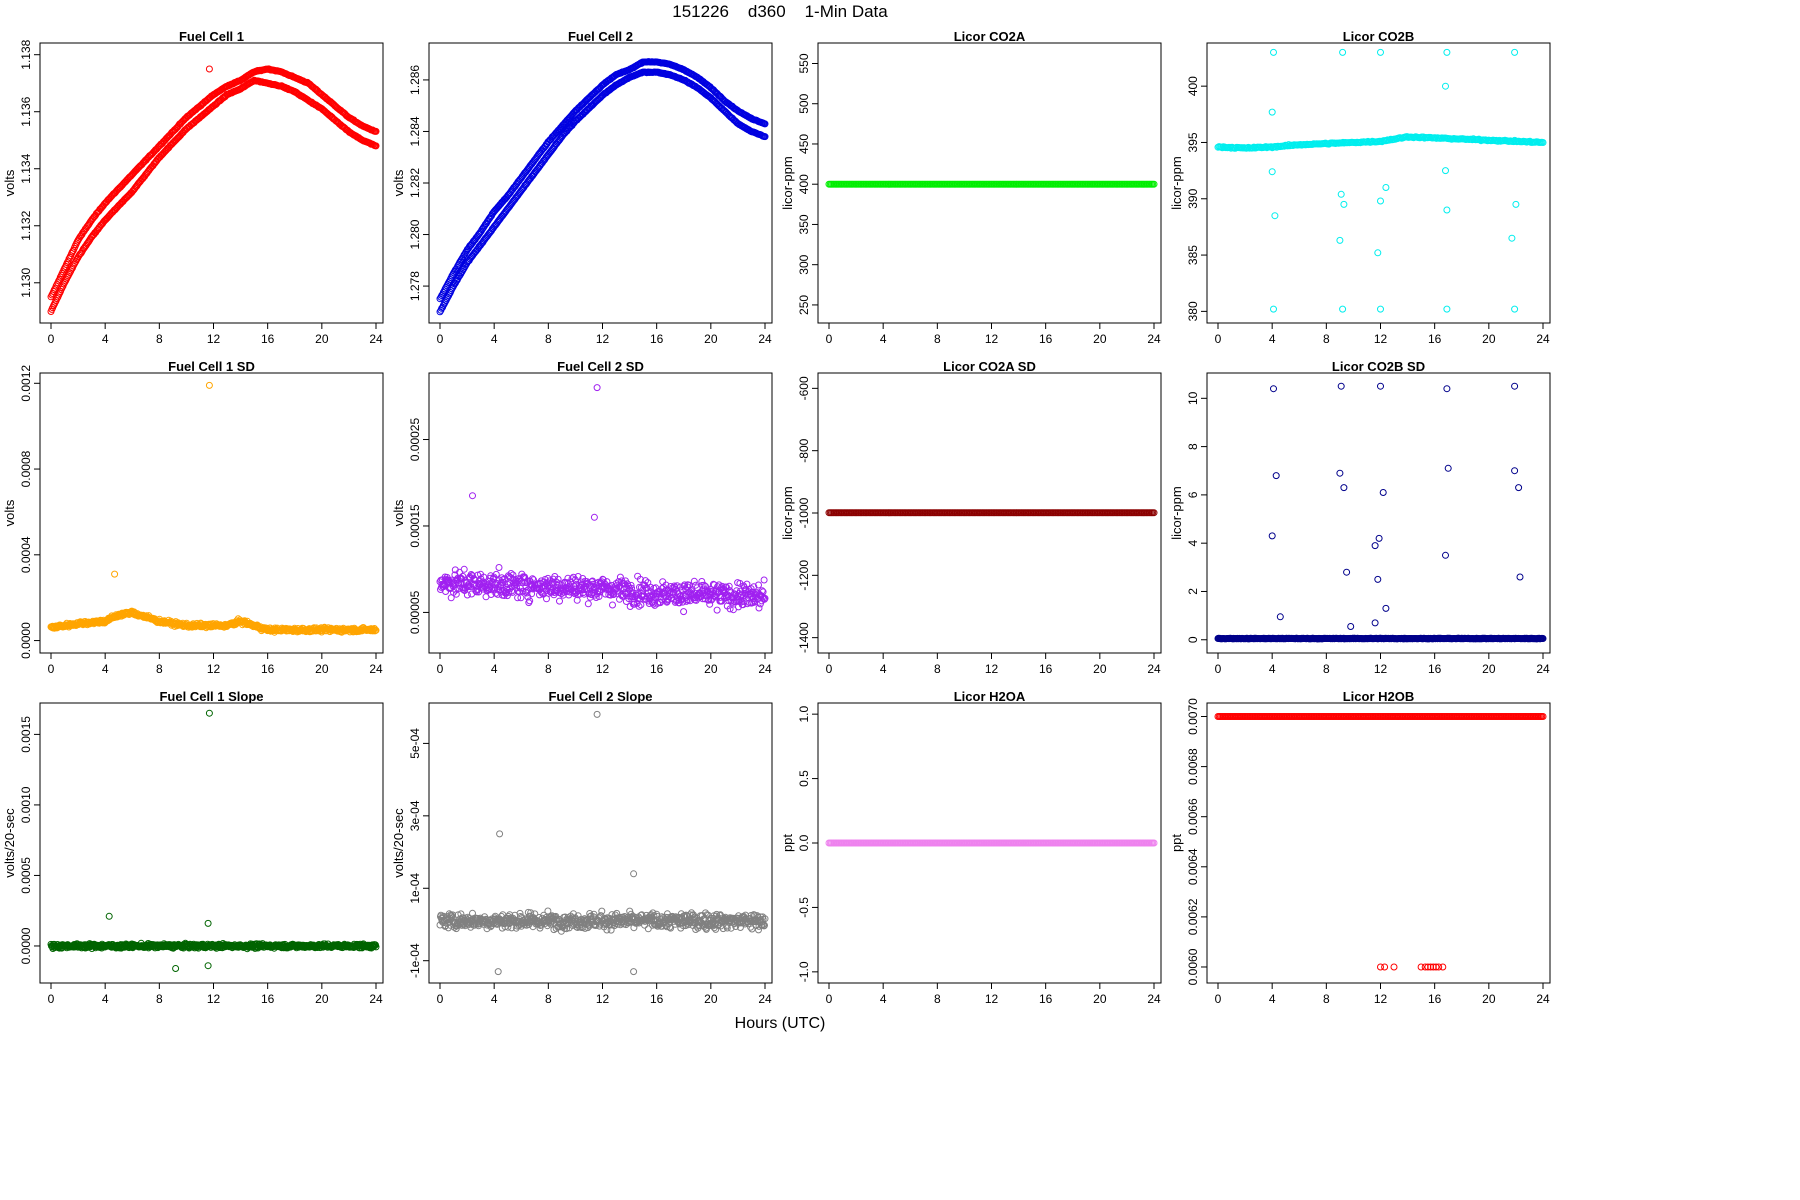 The width and height of the screenshot is (1800, 1200). What do you see at coordinates (804, 224) in the screenshot?
I see `y-tick-label: 350` at bounding box center [804, 224].